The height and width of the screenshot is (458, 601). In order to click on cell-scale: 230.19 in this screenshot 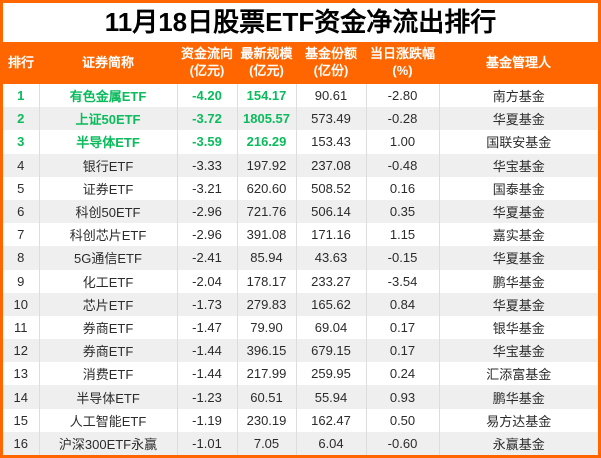, I will do `click(267, 420)`.